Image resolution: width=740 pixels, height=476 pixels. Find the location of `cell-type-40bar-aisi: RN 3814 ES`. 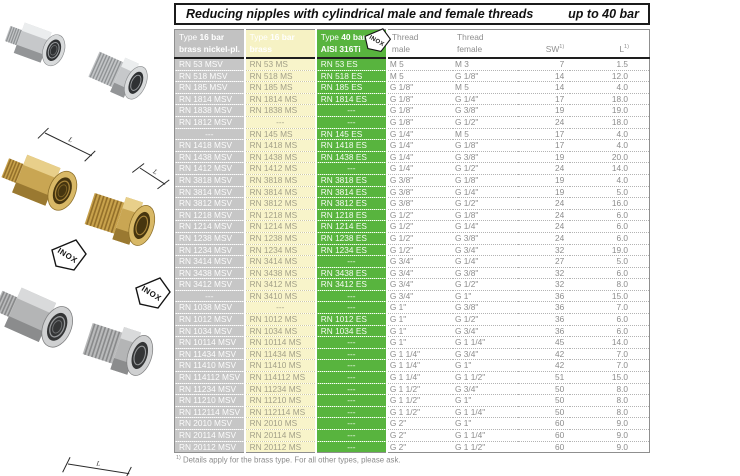

cell-type-40bar-aisi: RN 3814 ES is located at coordinates (351, 192).